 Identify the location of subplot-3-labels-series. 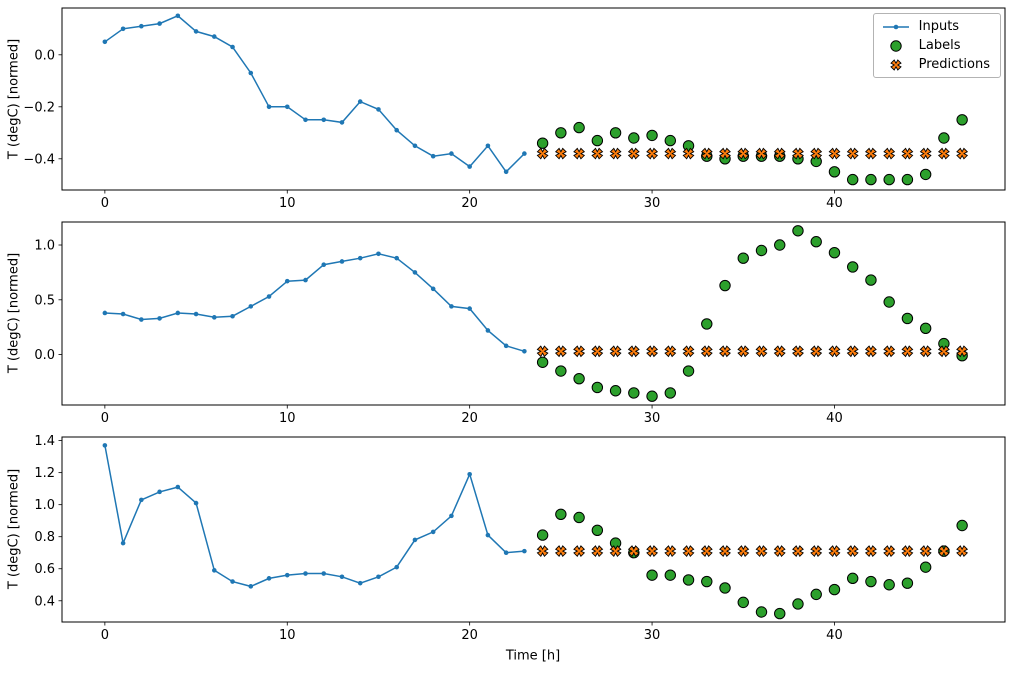
(752, 564).